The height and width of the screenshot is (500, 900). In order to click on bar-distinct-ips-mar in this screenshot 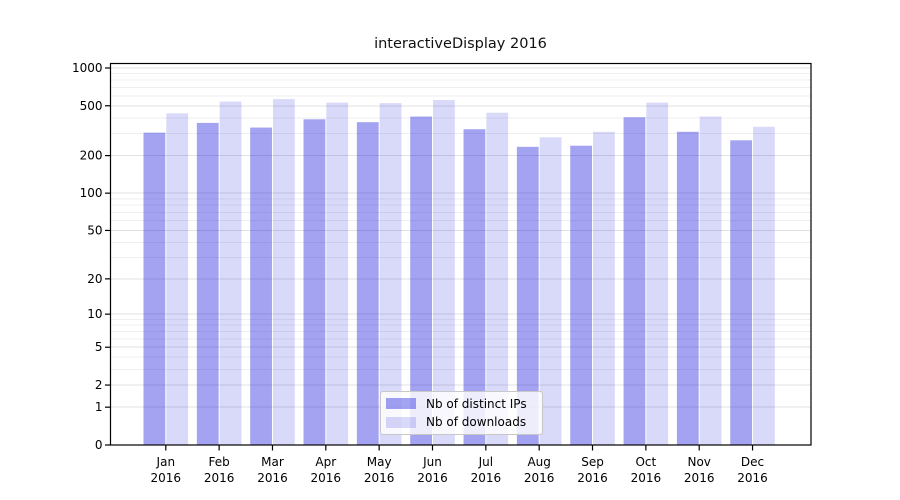, I will do `click(261, 286)`.